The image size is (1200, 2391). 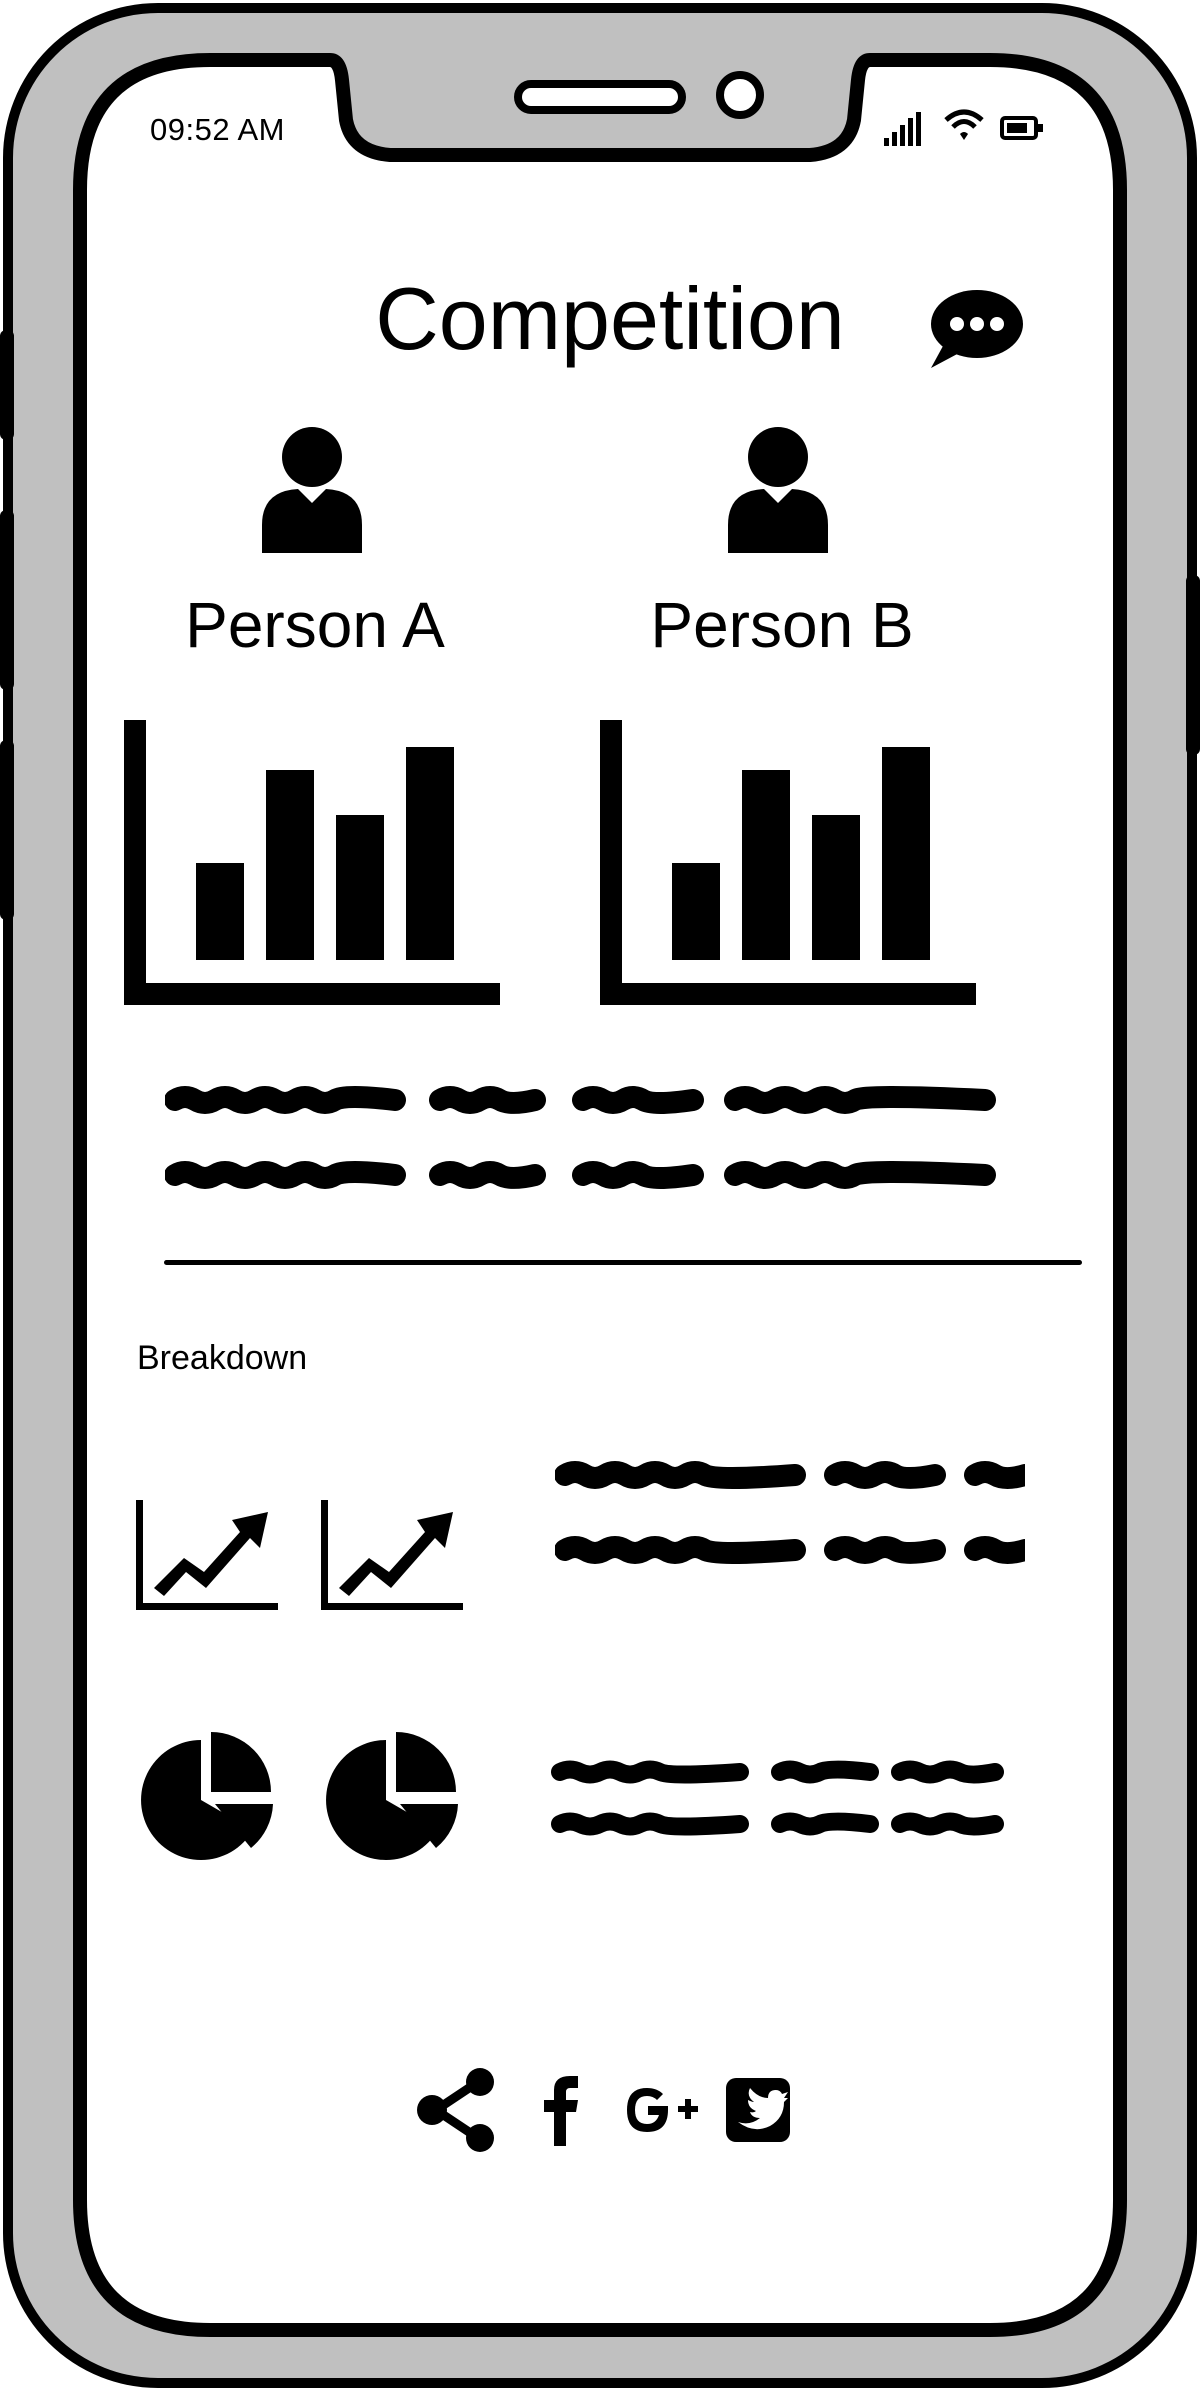 I want to click on person-a-avatar-icon, so click(x=312, y=489).